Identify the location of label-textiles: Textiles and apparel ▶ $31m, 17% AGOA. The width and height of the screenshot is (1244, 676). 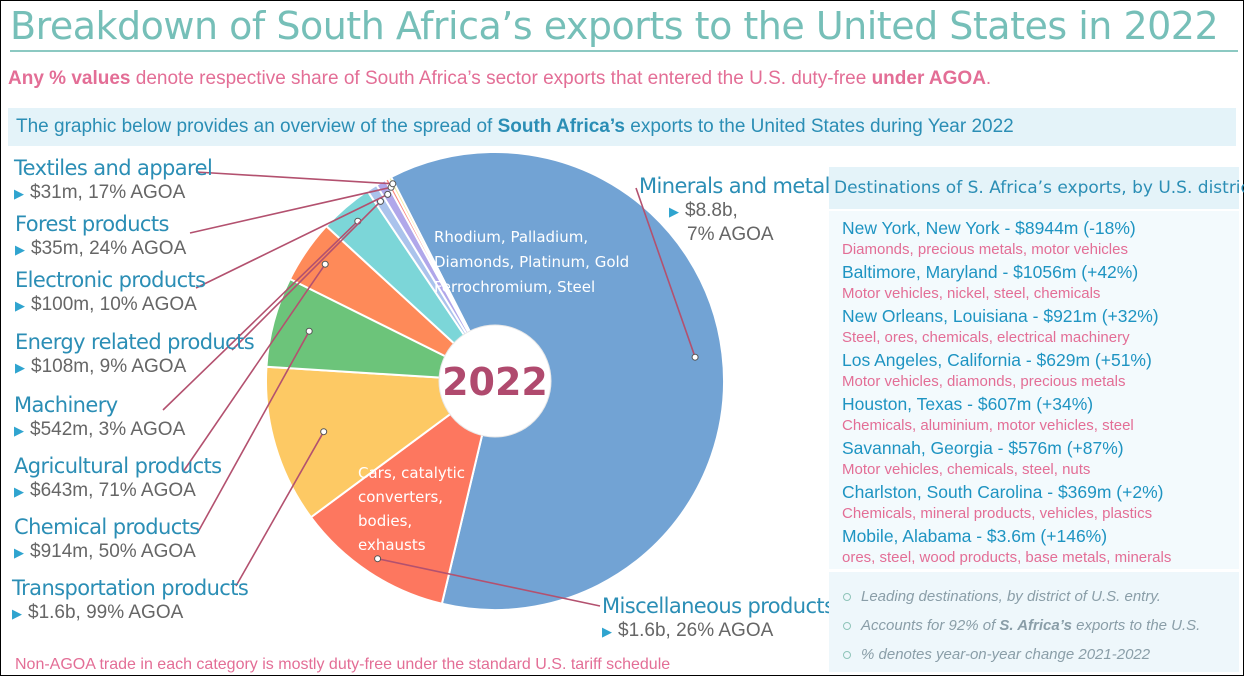
(113, 180).